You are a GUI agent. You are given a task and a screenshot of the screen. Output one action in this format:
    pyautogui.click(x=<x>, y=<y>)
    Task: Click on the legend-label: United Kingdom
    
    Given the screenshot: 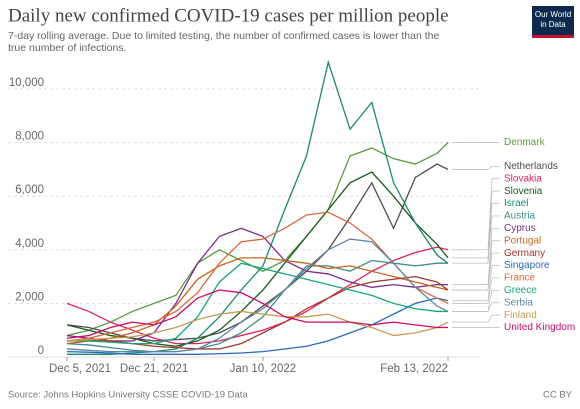 What is the action you would take?
    pyautogui.click(x=539, y=327)
    